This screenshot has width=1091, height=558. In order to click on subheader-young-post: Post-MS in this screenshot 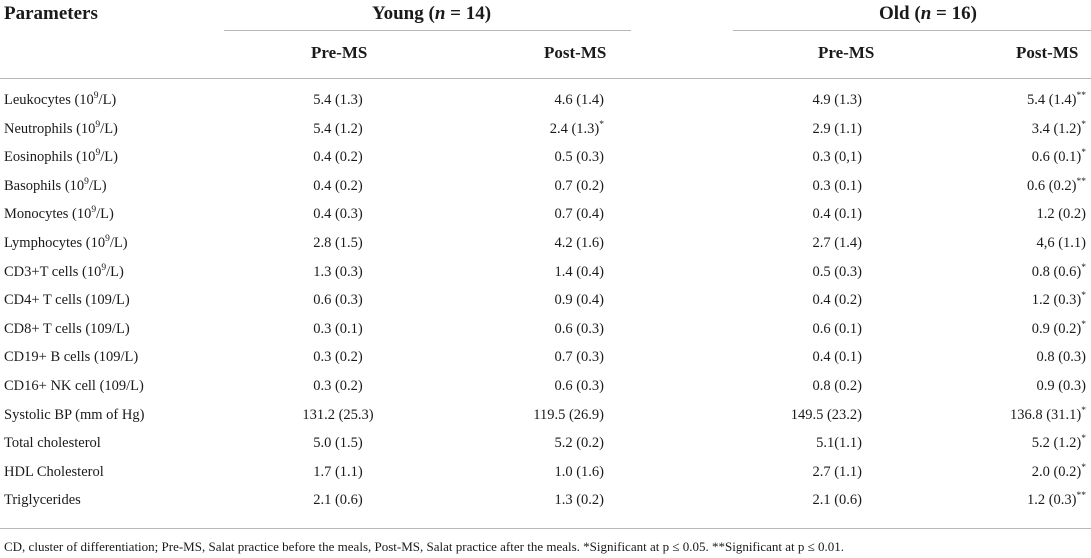, I will do `click(575, 52)`.